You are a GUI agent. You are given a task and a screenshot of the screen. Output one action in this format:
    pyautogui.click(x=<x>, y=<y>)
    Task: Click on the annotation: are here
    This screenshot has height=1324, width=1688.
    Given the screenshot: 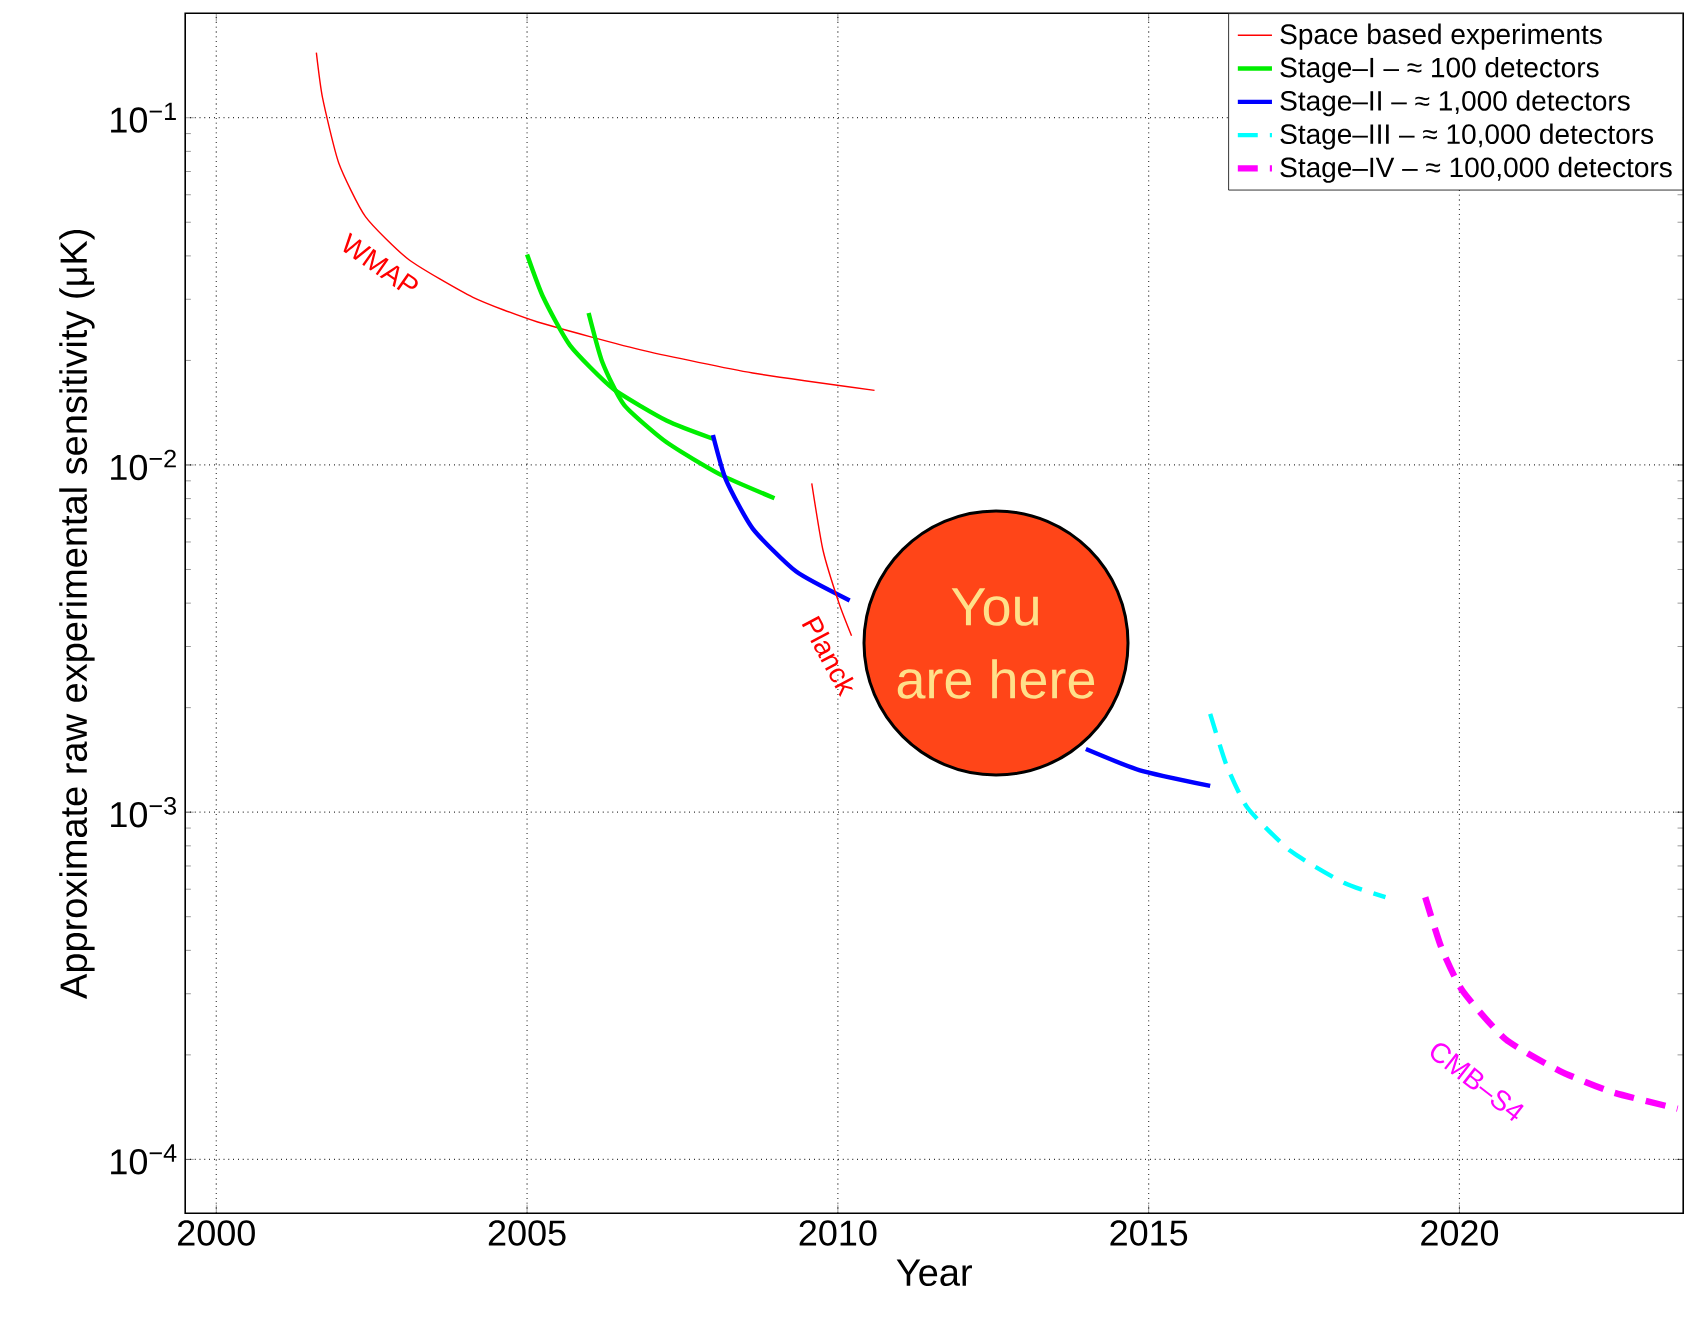 What is the action you would take?
    pyautogui.click(x=996, y=679)
    